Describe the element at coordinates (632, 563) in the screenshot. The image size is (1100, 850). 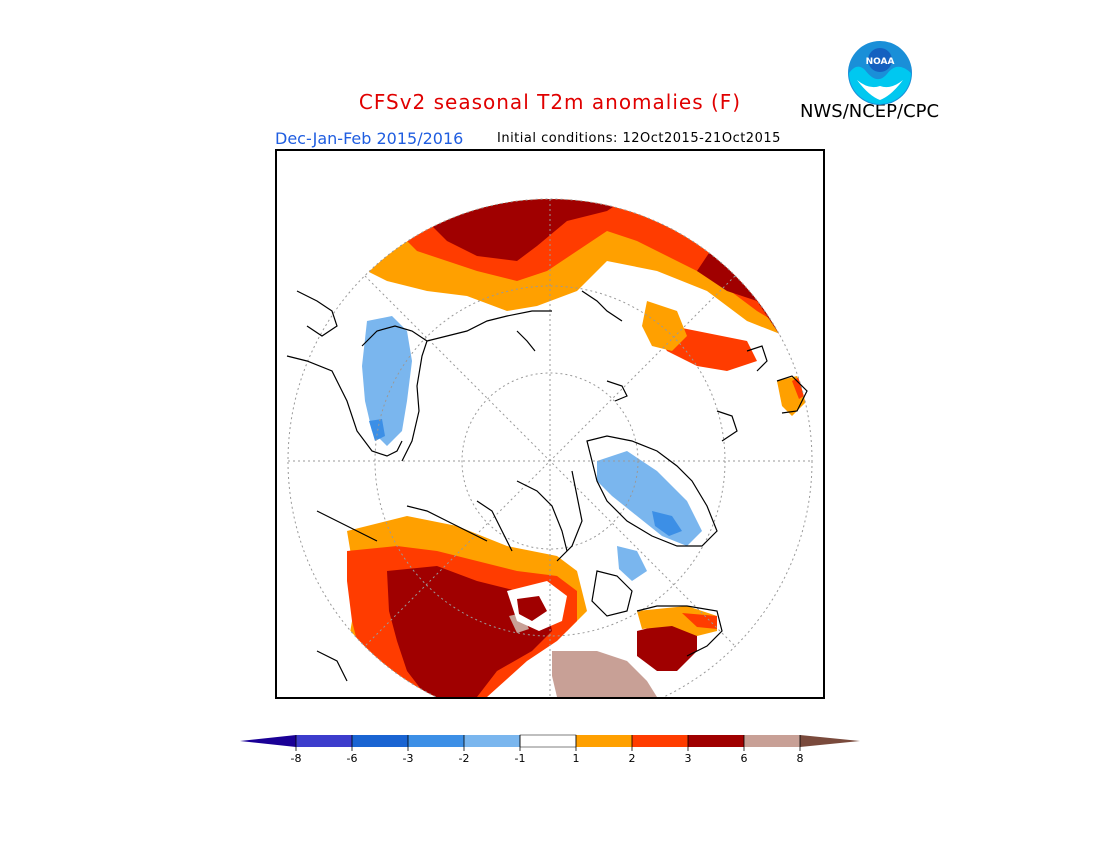
I see `canada-arctic-blue` at that location.